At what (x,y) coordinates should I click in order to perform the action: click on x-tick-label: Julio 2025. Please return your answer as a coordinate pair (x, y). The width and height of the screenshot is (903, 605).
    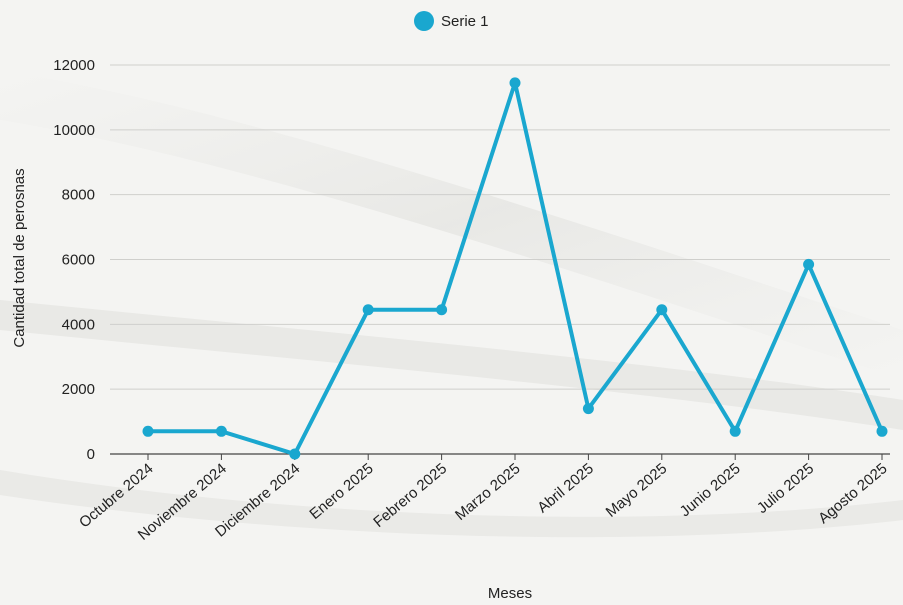
    Looking at the image, I should click on (785, 488).